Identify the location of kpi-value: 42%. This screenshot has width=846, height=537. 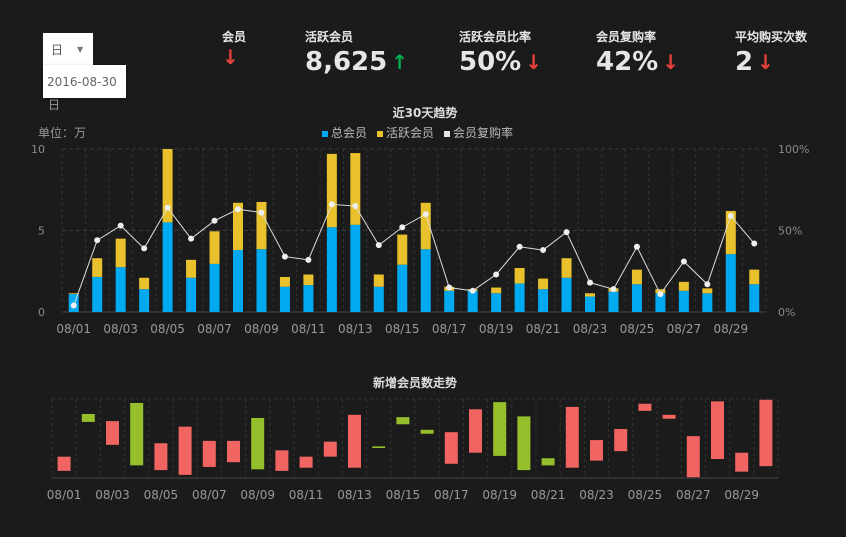
(627, 62).